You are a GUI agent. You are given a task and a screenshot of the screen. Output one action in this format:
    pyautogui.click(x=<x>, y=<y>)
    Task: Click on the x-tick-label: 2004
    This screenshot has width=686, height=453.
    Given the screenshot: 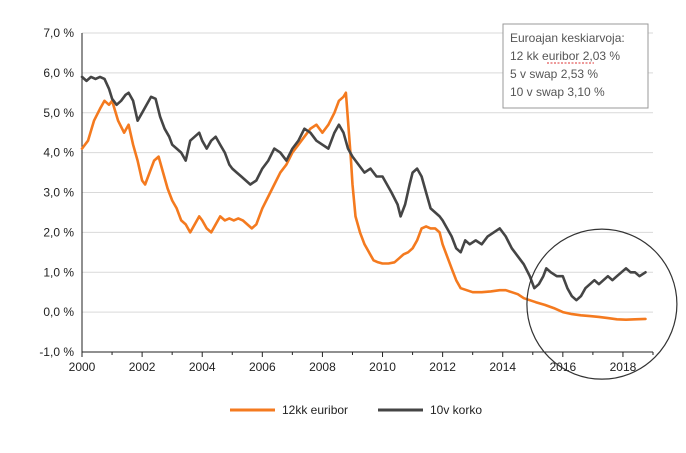 What is the action you would take?
    pyautogui.click(x=202, y=367)
    